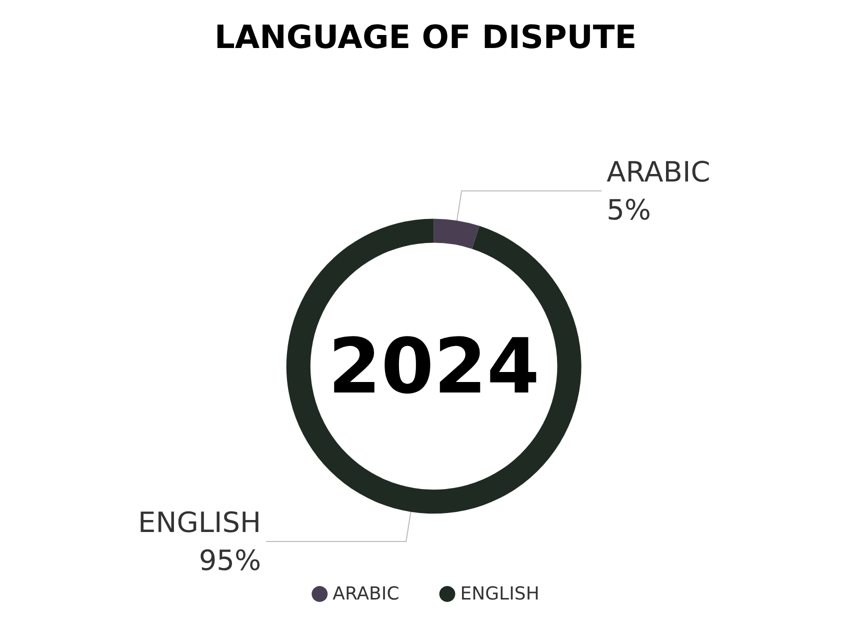 This screenshot has height=618, width=851. Describe the element at coordinates (434, 366) in the screenshot. I see `text: 2024` at that location.